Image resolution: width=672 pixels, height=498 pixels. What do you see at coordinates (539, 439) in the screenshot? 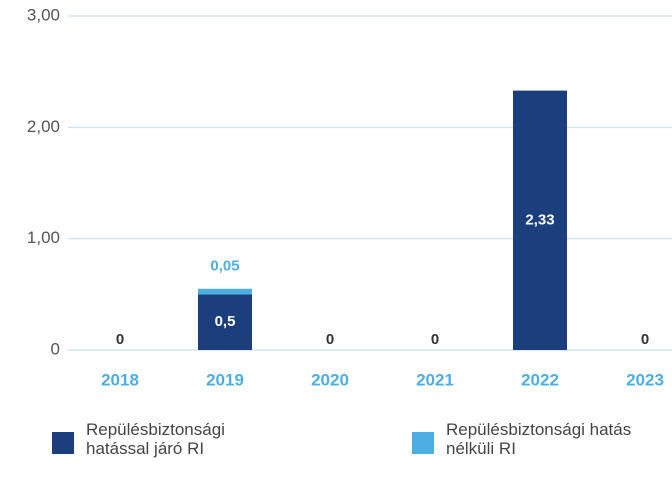
I see `legend-label: Repülésbiztonsági hatás nélküli RI` at bounding box center [539, 439].